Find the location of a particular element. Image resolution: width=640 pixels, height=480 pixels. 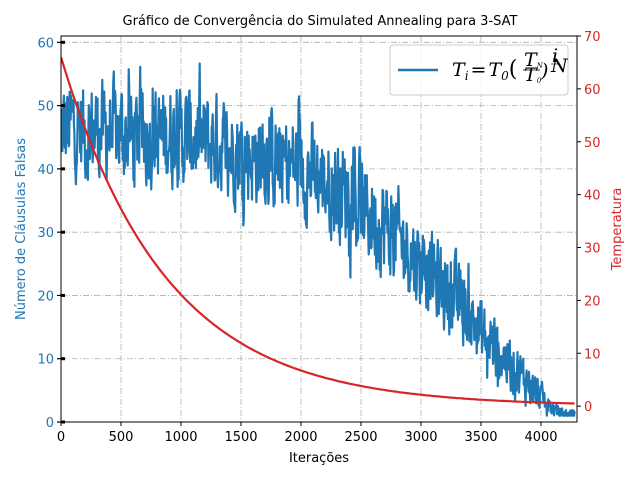

left-y-tick-label: 40 is located at coordinates (45, 170).